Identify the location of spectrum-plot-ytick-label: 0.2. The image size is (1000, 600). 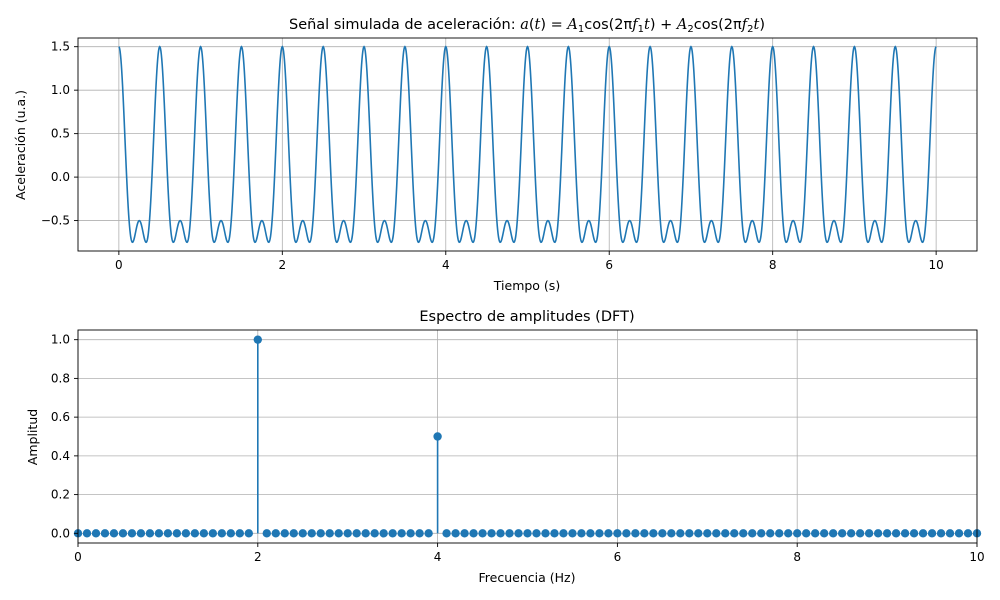
(60, 495).